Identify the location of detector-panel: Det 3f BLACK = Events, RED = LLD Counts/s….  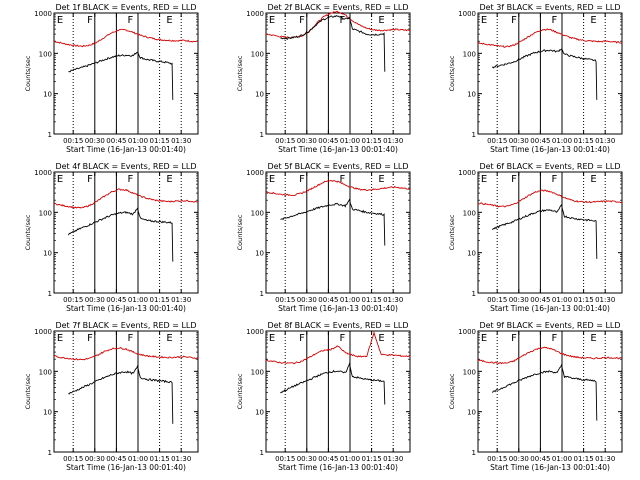
(535, 78).